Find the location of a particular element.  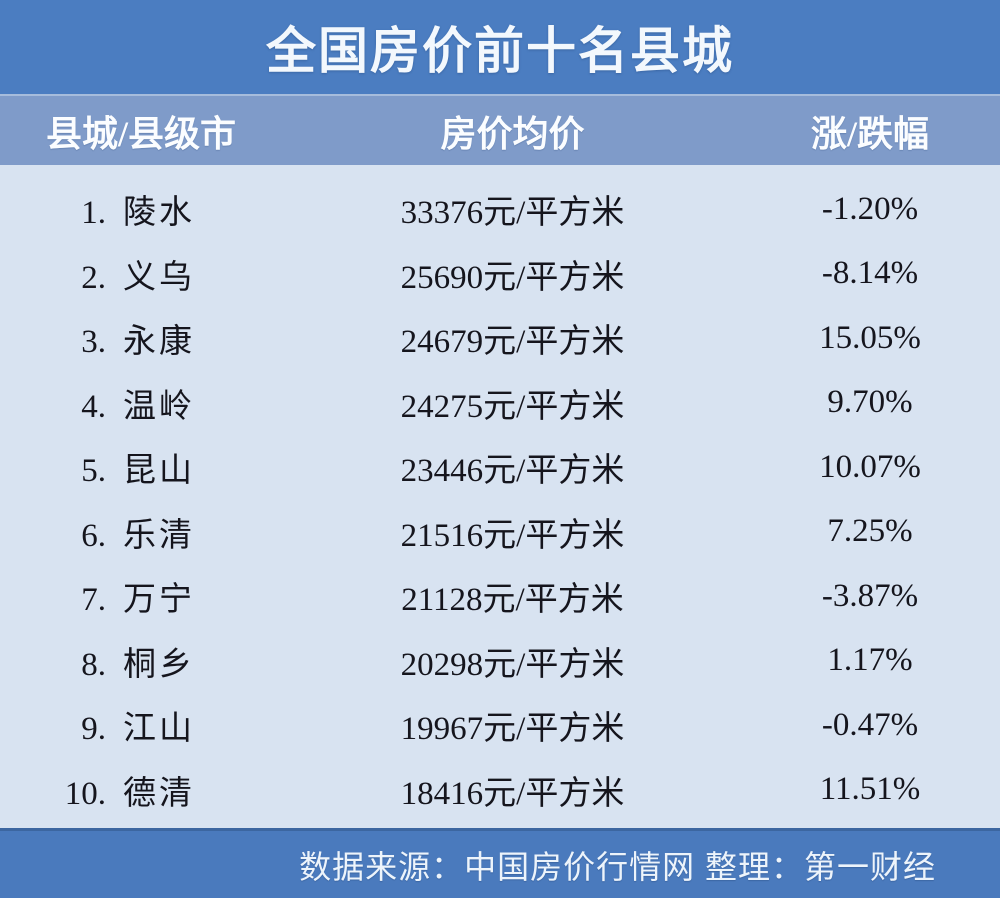

county-name: 德清 is located at coordinates (159, 793).